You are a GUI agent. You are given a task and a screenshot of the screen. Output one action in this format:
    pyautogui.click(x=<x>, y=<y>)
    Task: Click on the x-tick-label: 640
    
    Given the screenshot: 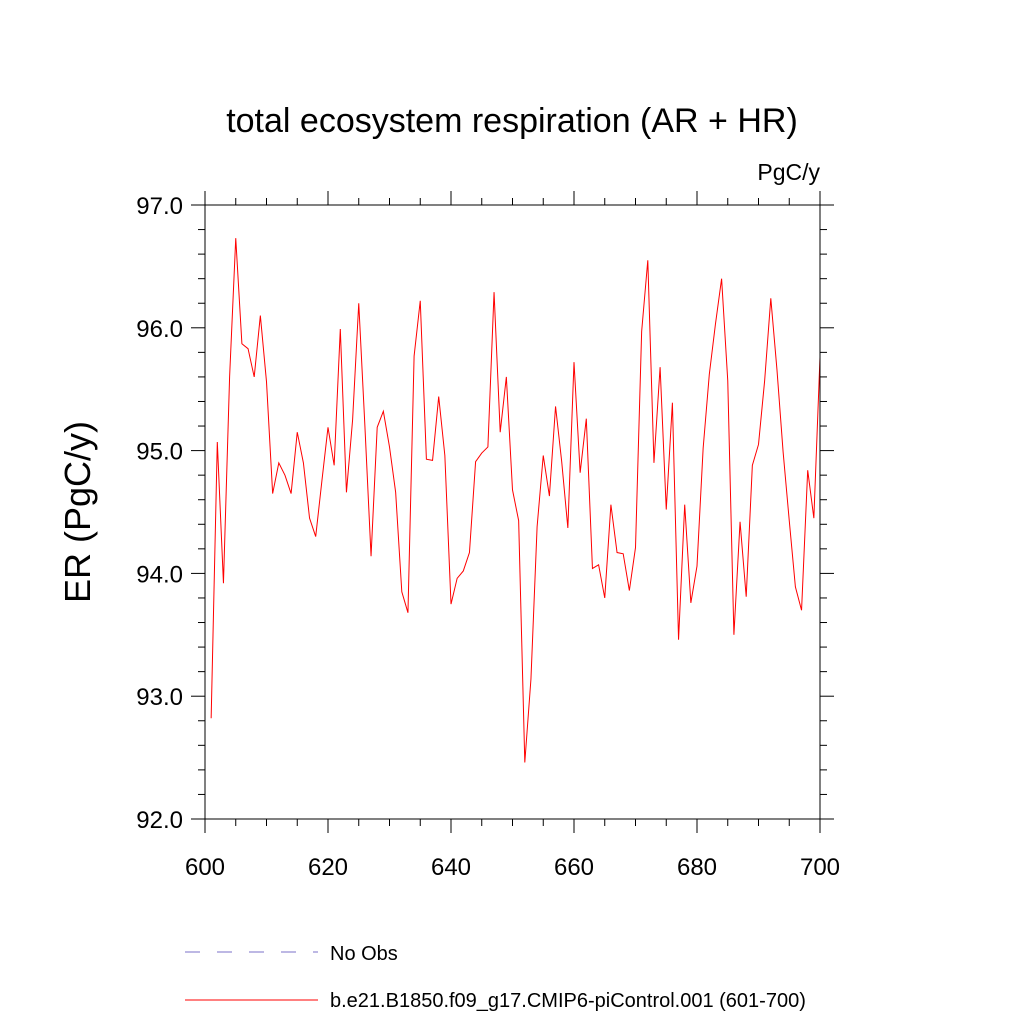 What is the action you would take?
    pyautogui.click(x=451, y=867)
    